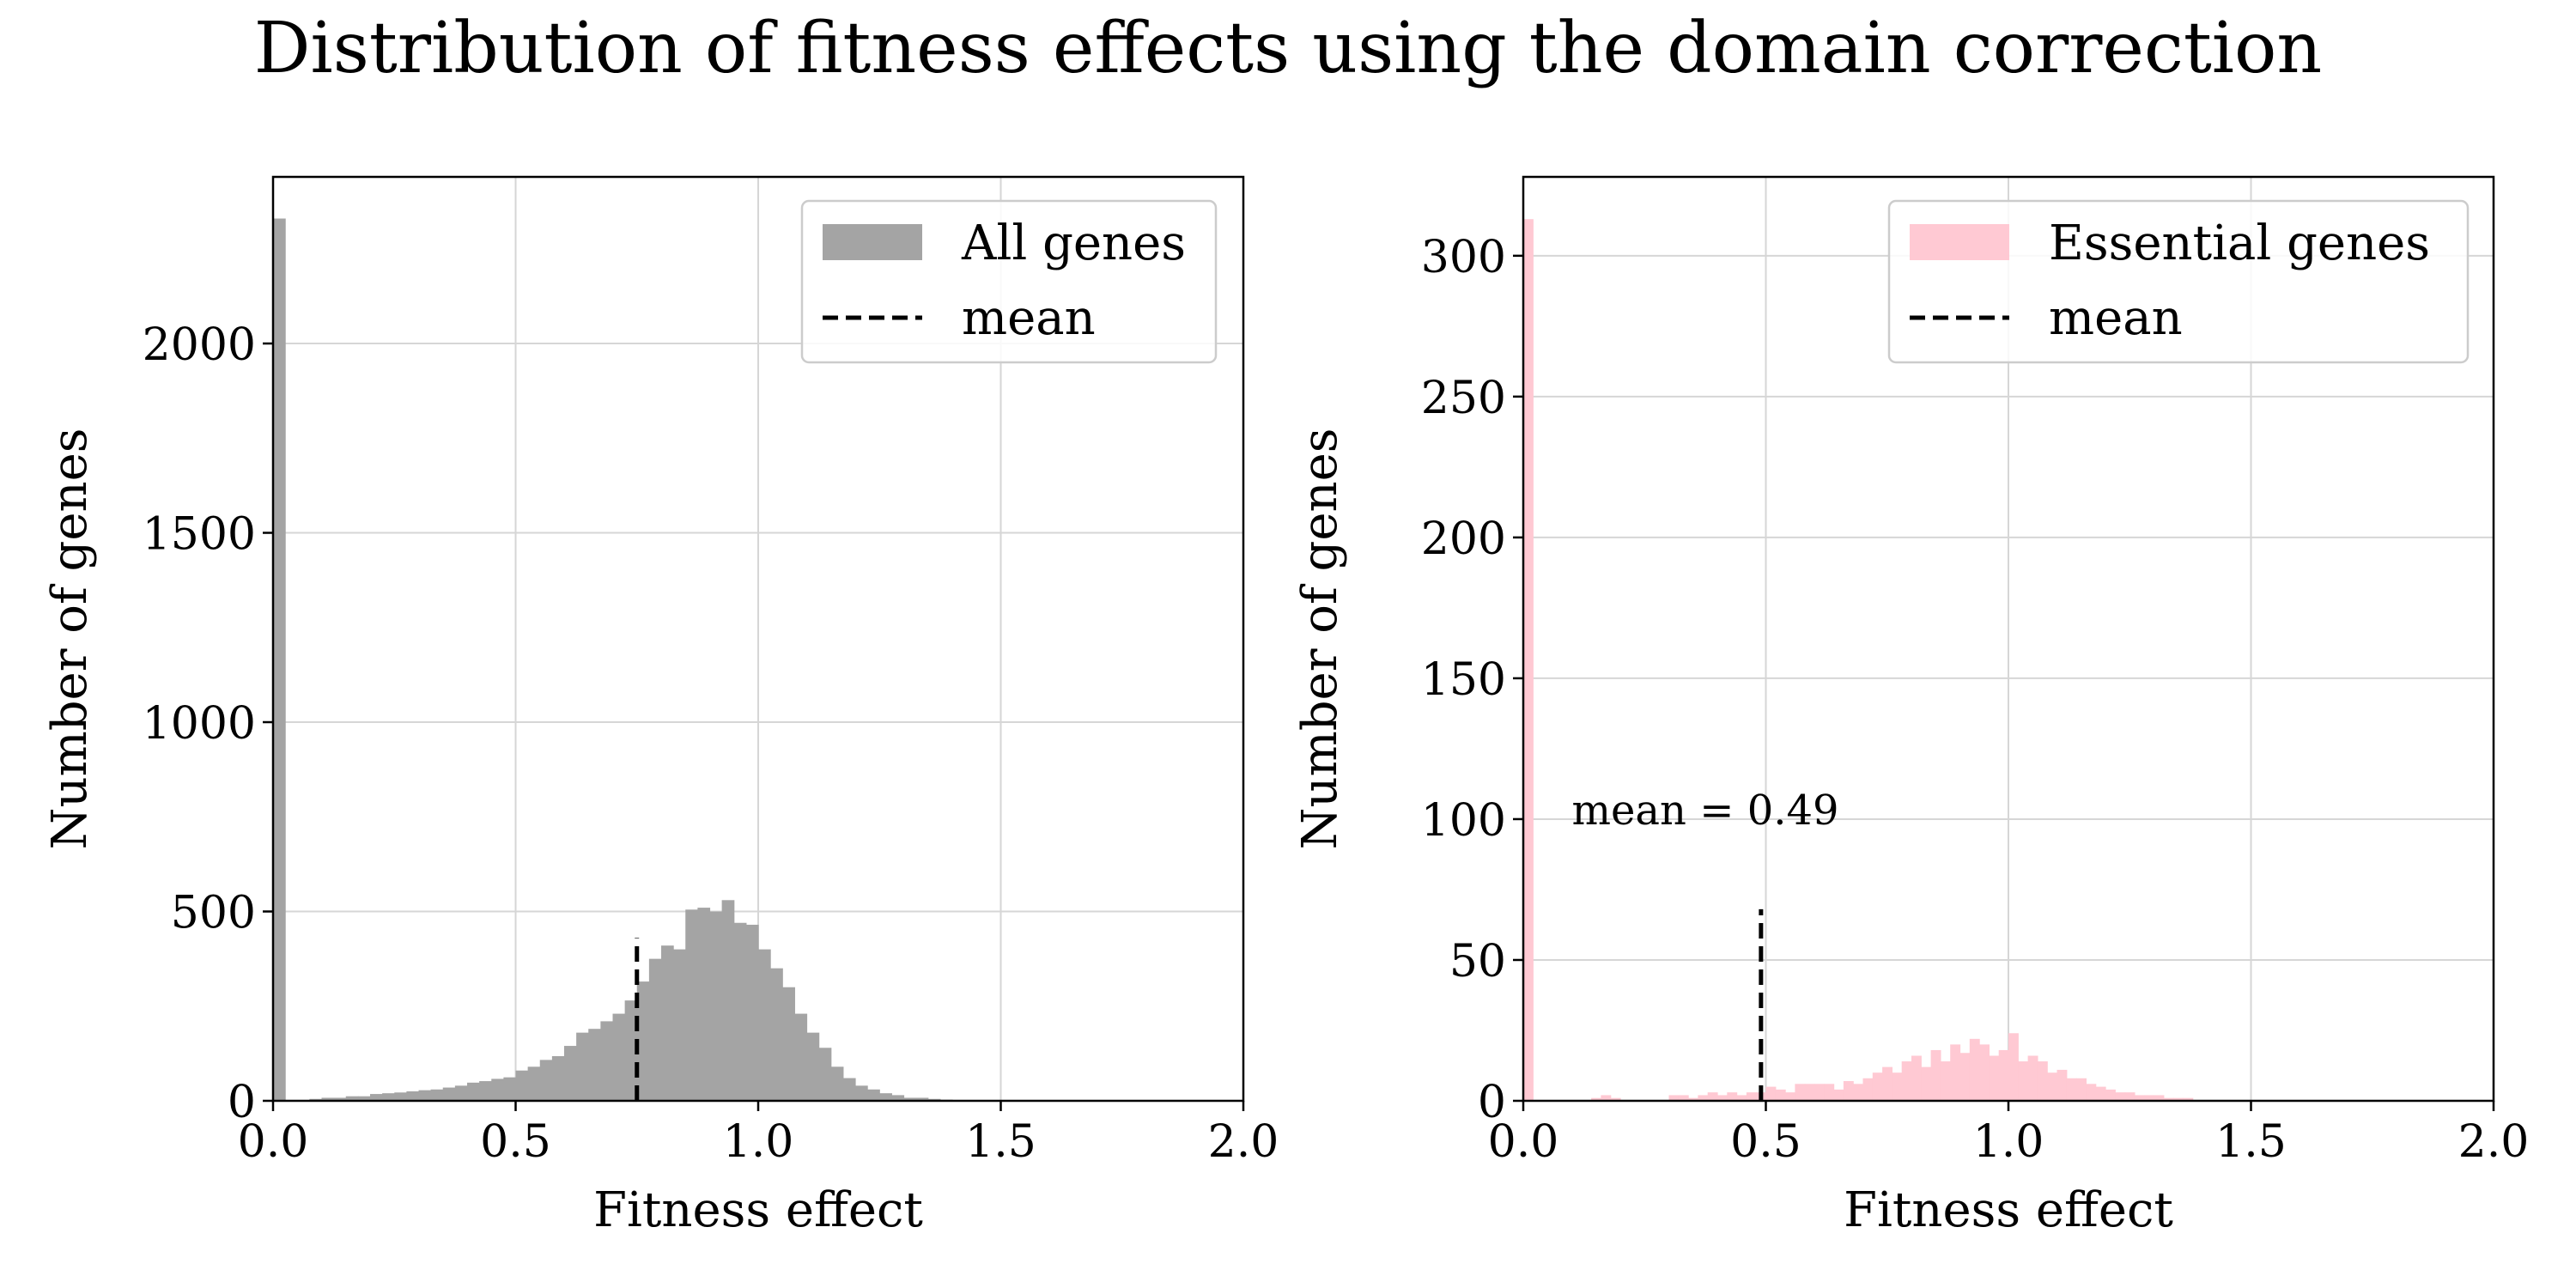  What do you see at coordinates (2178, 281) in the screenshot?
I see `legend-box` at bounding box center [2178, 281].